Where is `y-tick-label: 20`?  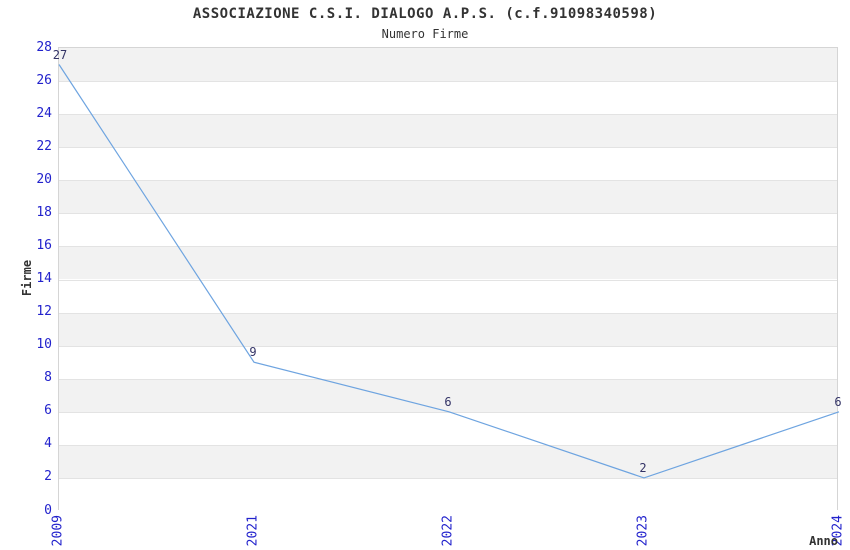
y-tick-label: 20 is located at coordinates (44, 179).